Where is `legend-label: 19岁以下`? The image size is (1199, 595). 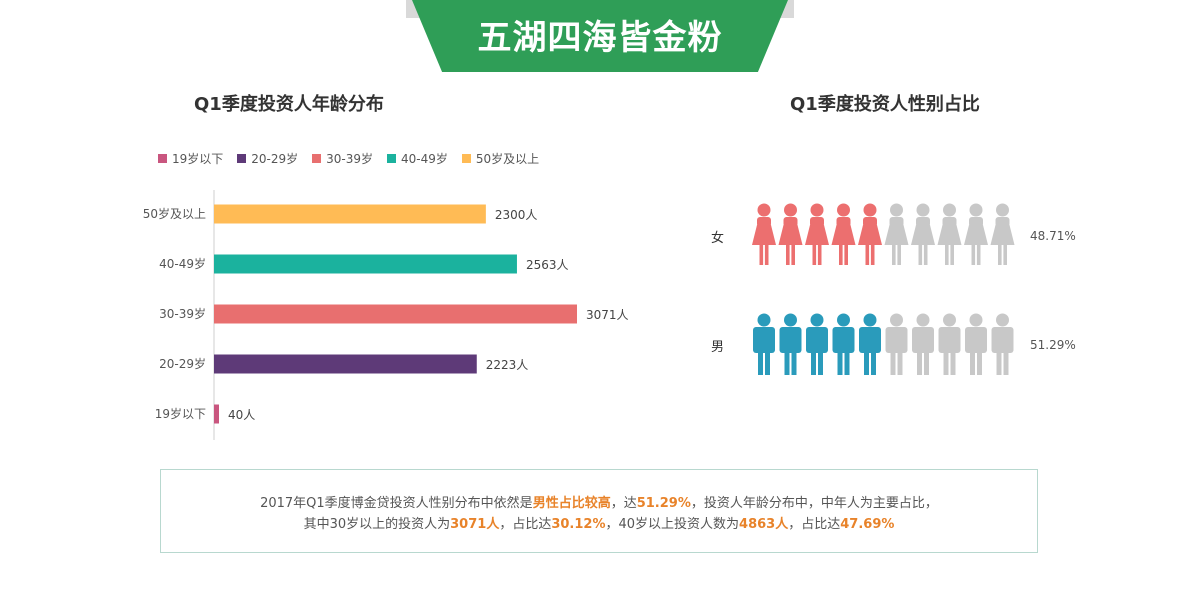
legend-label: 19岁以下 is located at coordinates (198, 159).